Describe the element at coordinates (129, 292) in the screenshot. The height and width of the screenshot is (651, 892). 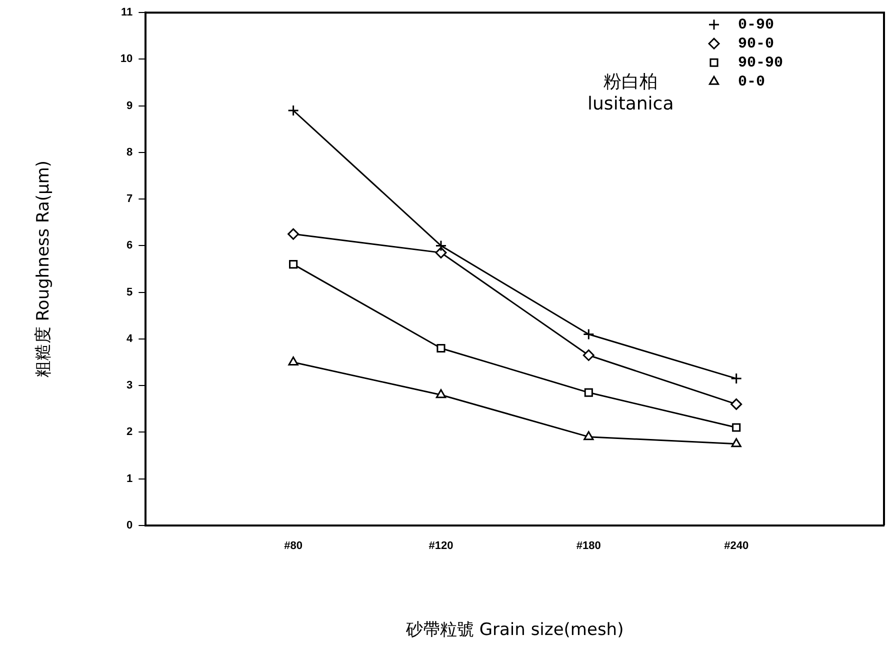
I see `y-tick-label: 5` at that location.